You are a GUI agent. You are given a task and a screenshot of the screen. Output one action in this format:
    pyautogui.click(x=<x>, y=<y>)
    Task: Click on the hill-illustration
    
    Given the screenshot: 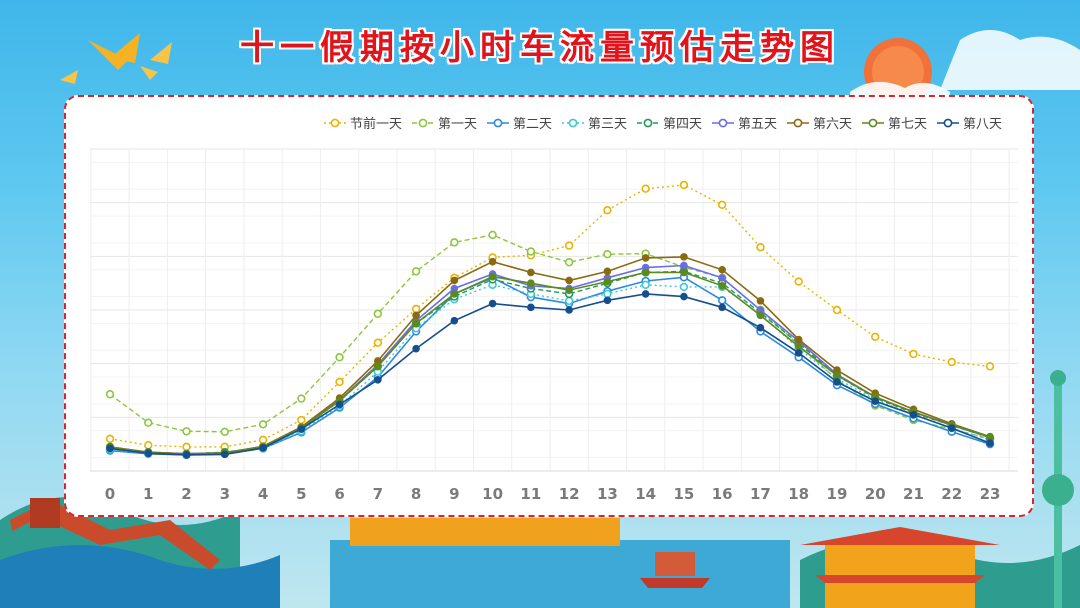 What is the action you would take?
    pyautogui.click(x=140, y=576)
    